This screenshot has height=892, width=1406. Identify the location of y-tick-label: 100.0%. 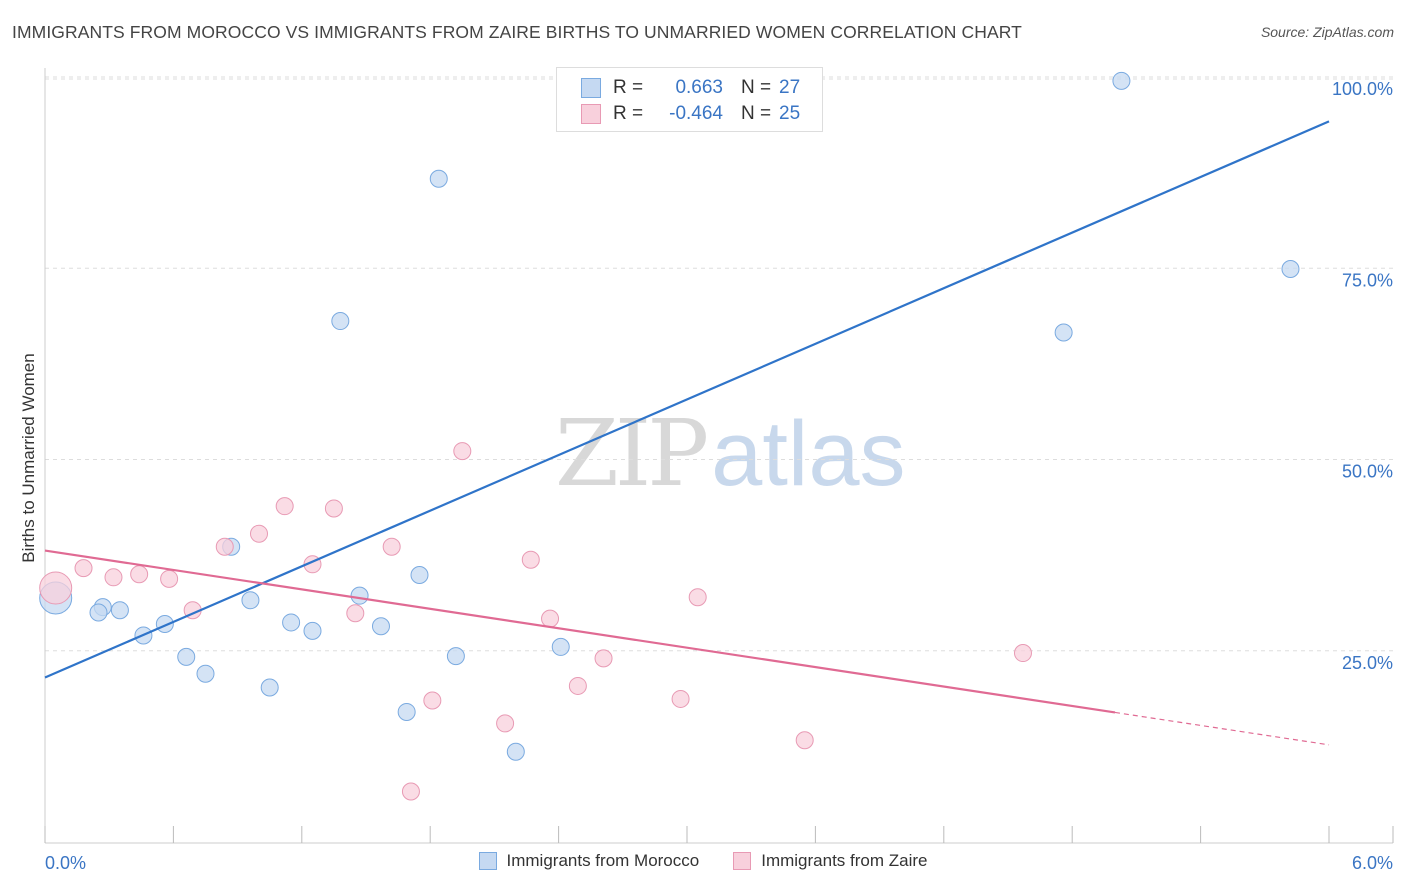
(1362, 89).